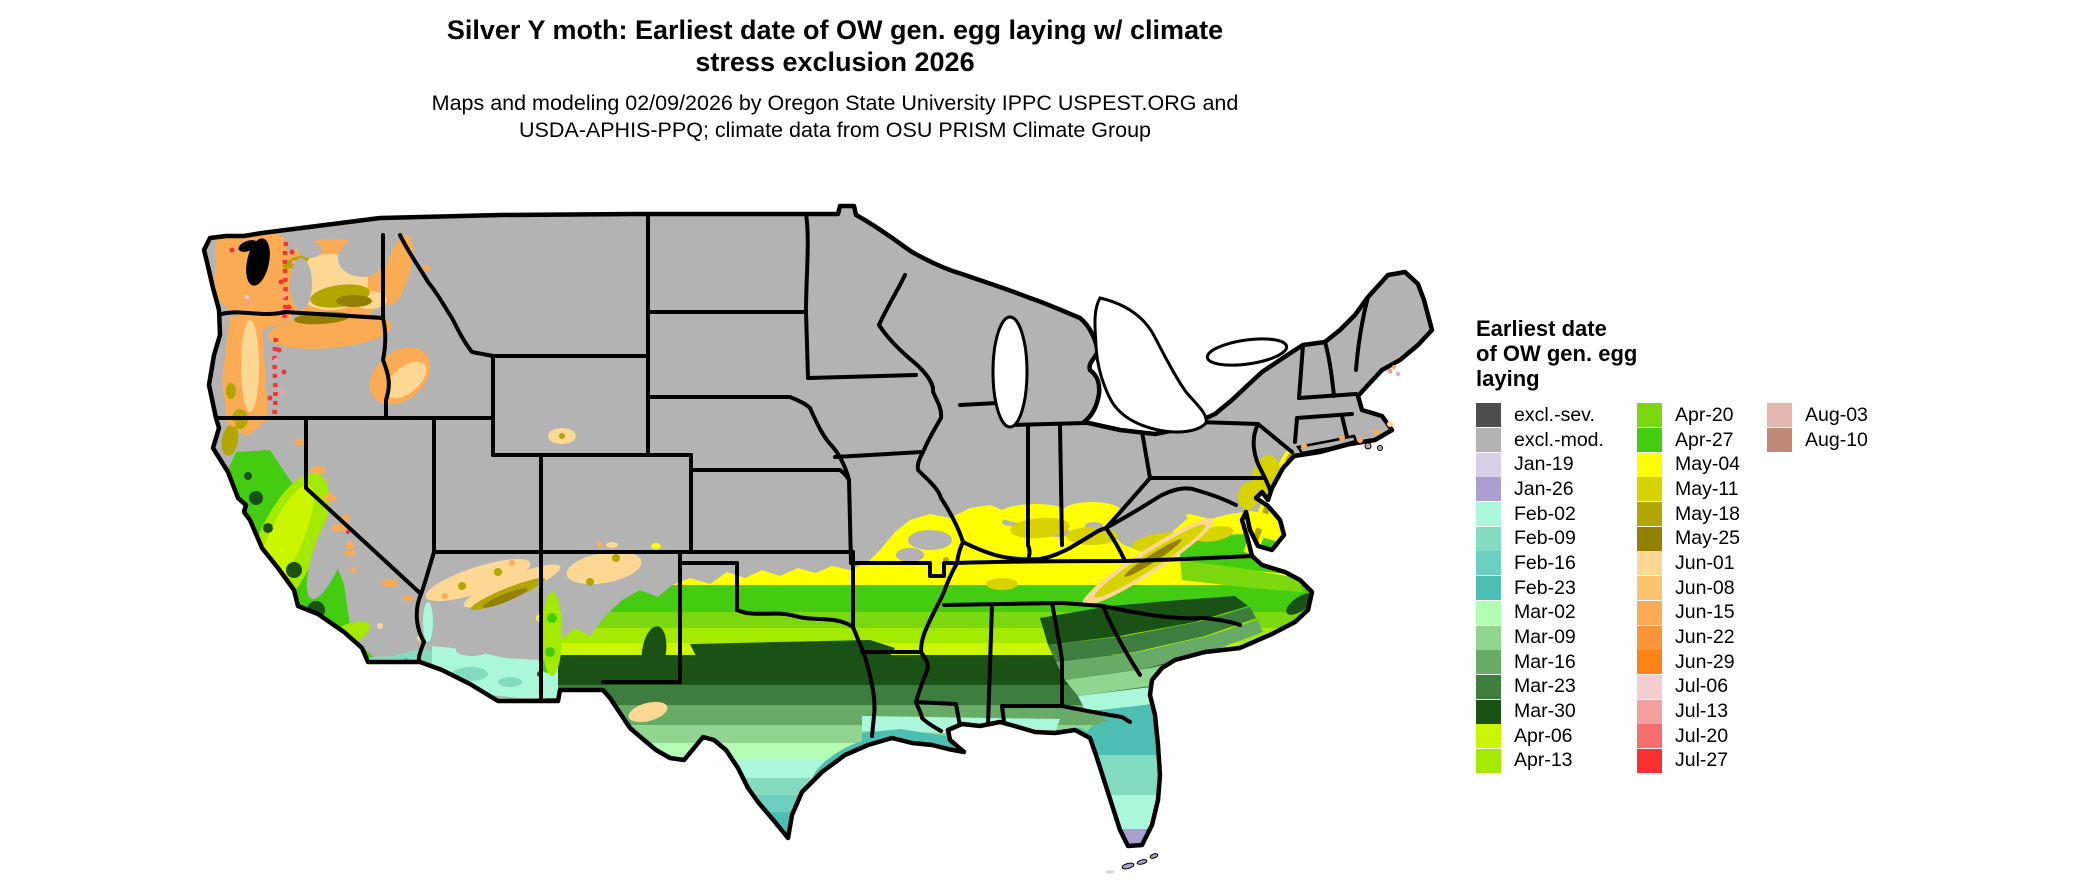  Describe the element at coordinates (1702, 711) in the screenshot. I see `legend-label: Jul-13` at that location.